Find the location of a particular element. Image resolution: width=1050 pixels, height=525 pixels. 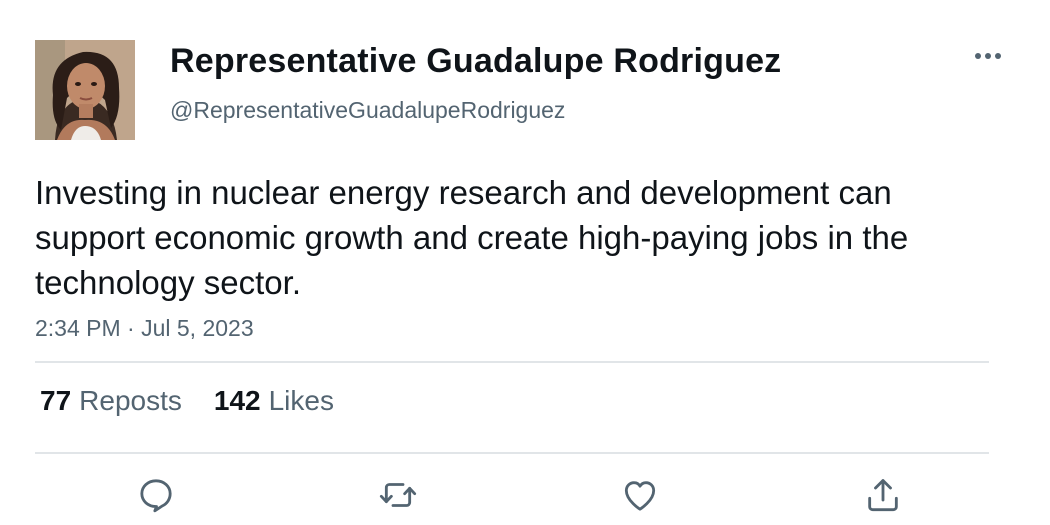

share-button is located at coordinates (883, 495).